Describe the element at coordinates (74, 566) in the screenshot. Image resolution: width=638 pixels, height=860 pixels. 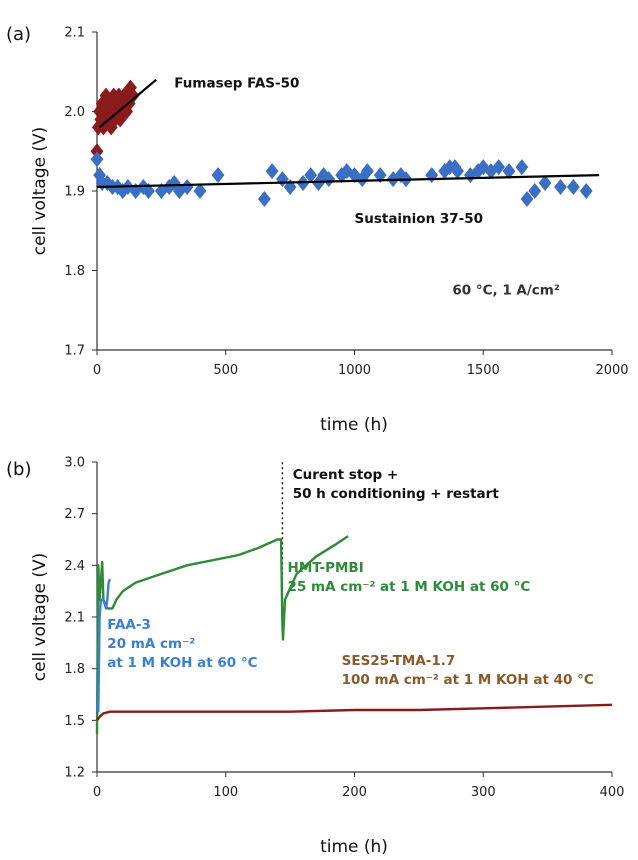
I see `y-tick-label: 2.4` at that location.